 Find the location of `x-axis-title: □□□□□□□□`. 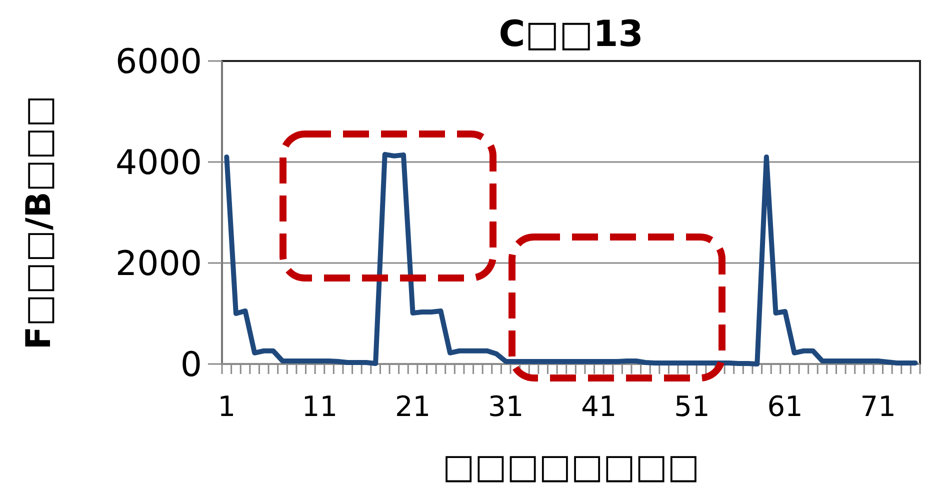

x-axis-title: □□□□□□□□ is located at coordinates (571, 465).